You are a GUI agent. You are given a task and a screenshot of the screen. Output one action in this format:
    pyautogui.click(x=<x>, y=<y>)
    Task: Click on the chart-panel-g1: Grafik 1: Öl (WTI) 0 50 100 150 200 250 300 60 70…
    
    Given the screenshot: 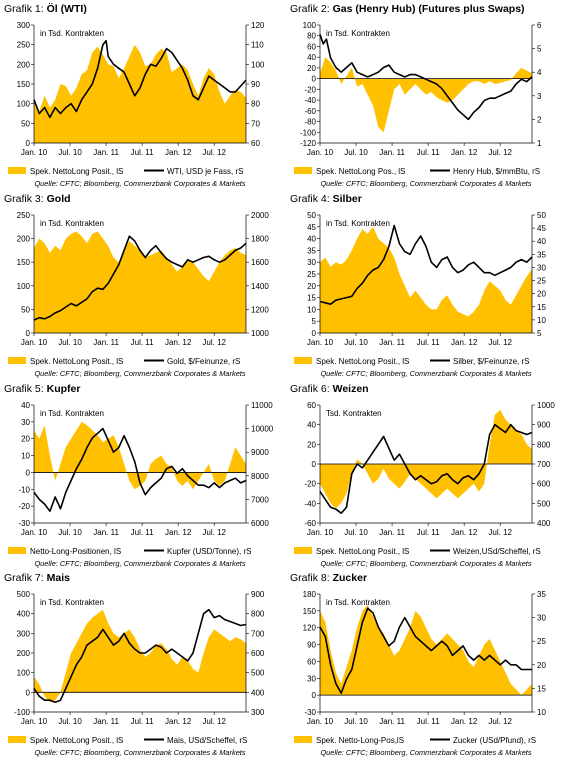 What is the action you would take?
    pyautogui.click(x=140, y=97)
    